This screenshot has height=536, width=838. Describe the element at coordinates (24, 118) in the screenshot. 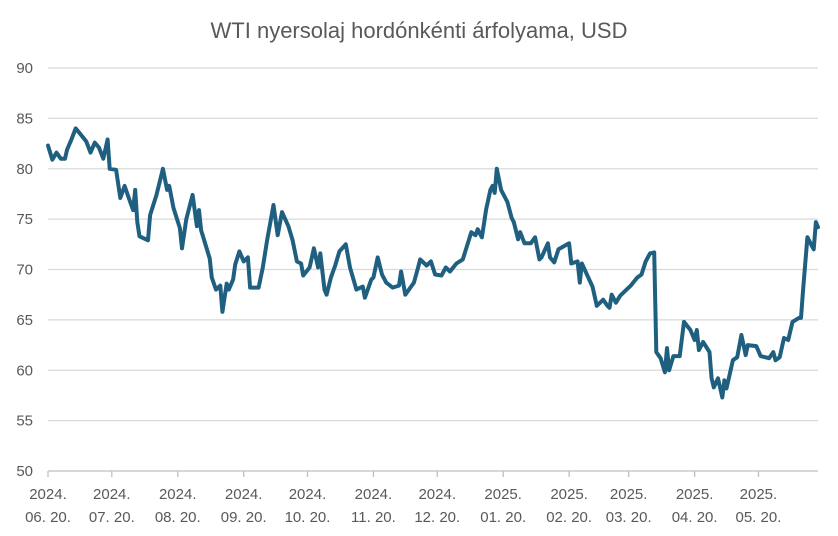

I see `y-tick-label: 85` at that location.